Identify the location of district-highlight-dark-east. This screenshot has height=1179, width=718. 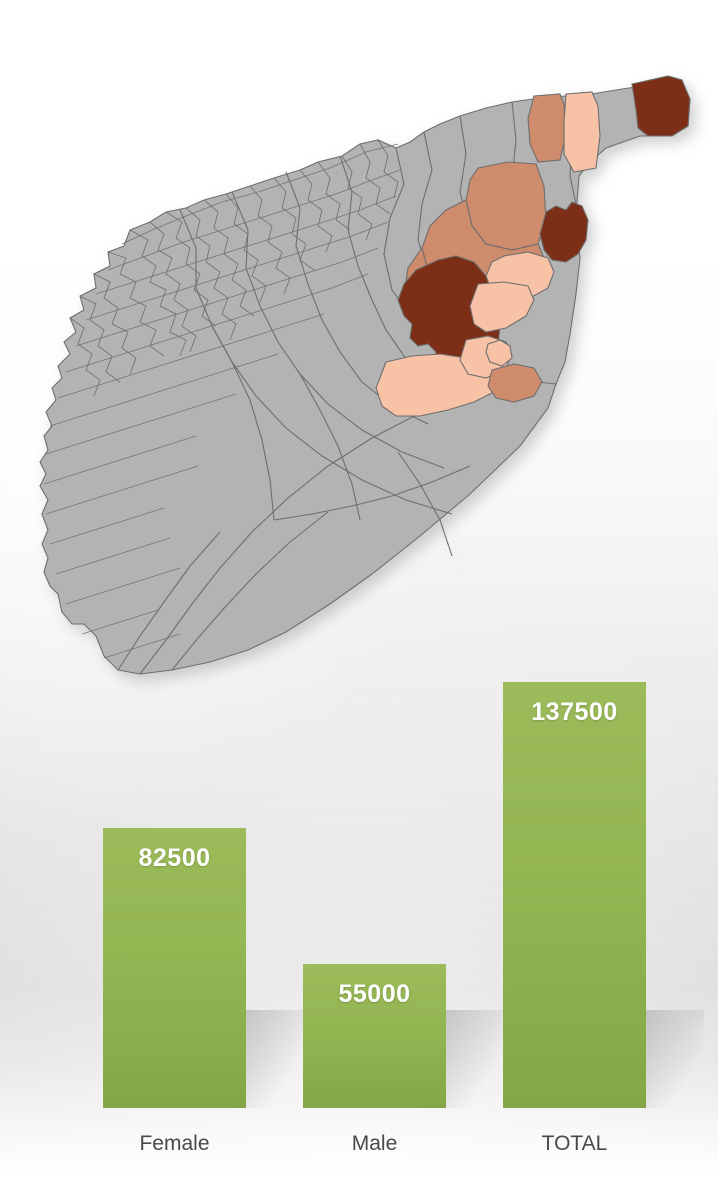
(564, 232).